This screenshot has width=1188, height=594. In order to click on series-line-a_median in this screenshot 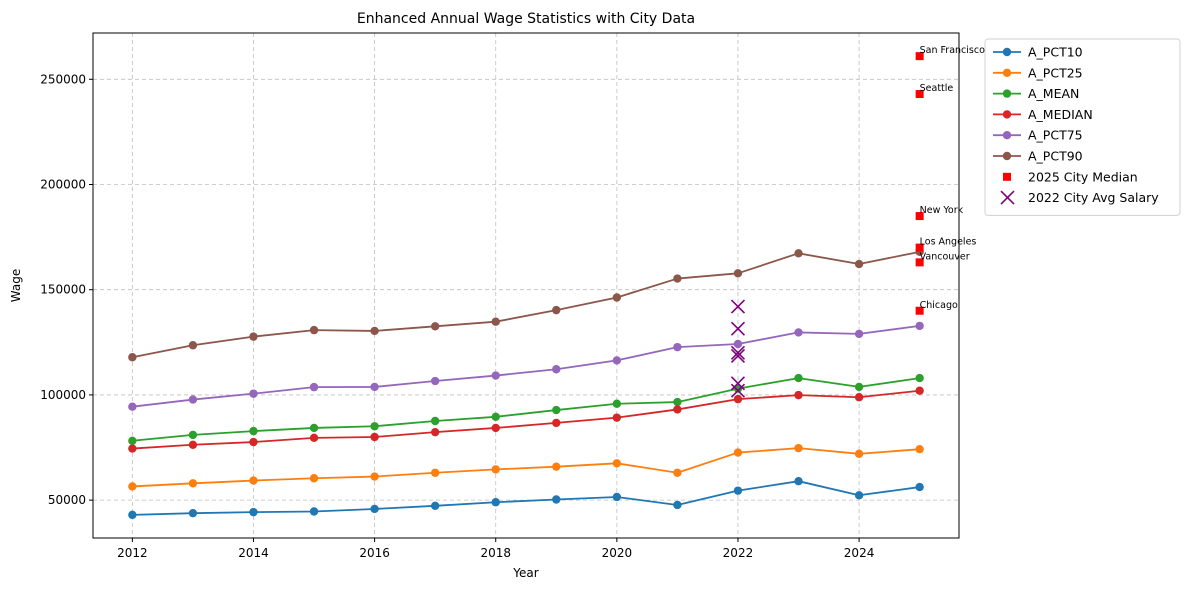, I will do `click(526, 419)`.